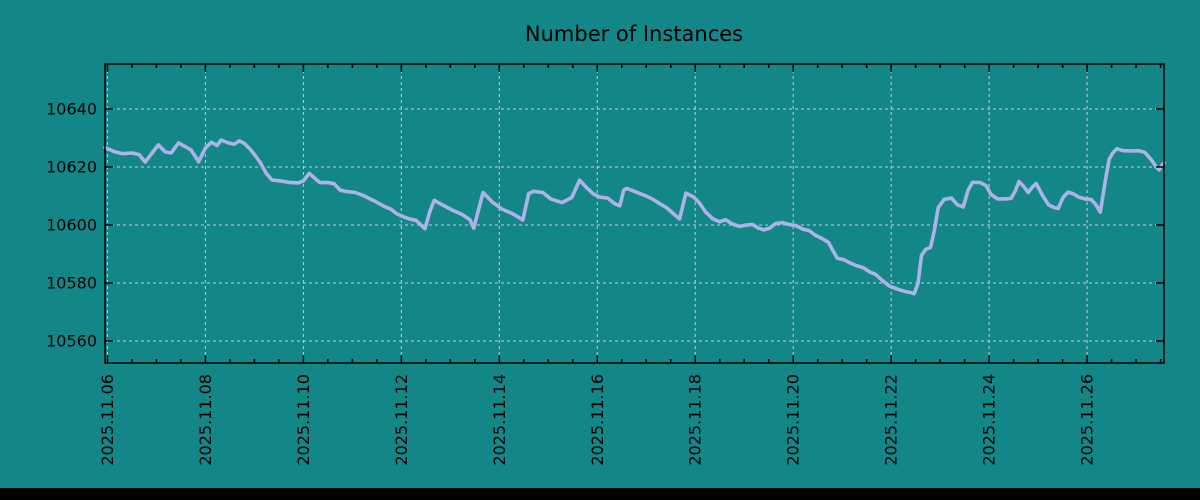 The width and height of the screenshot is (1200, 500). I want to click on x-tick-label: 2025.11.10, so click(303, 420).